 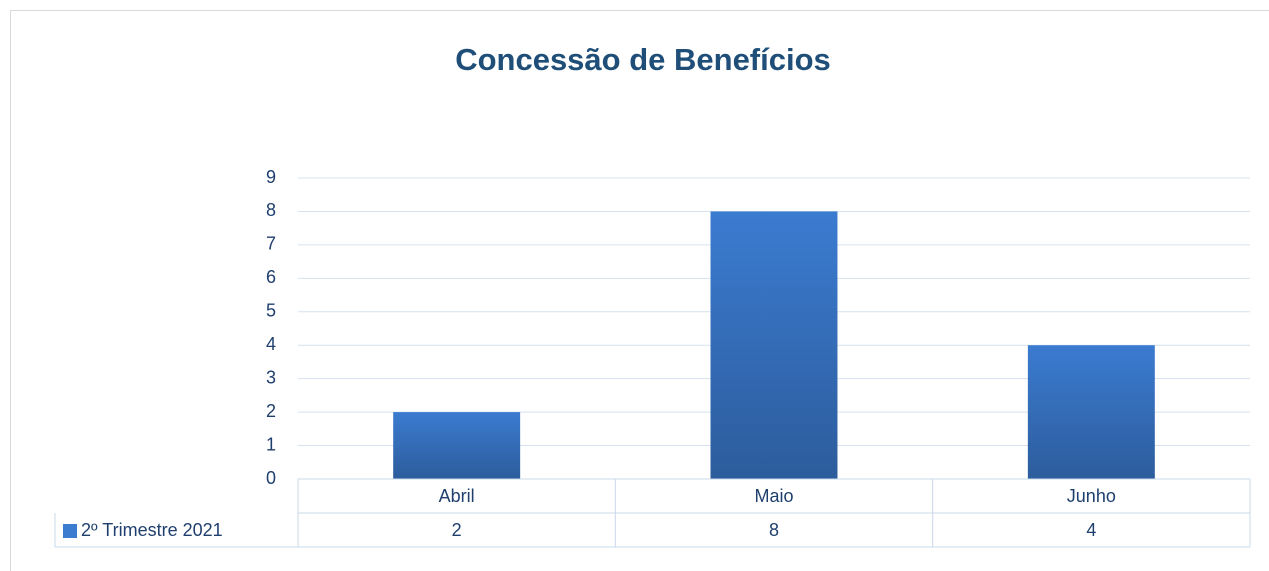 What do you see at coordinates (271, 210) in the screenshot?
I see `y-tick-label: 8` at bounding box center [271, 210].